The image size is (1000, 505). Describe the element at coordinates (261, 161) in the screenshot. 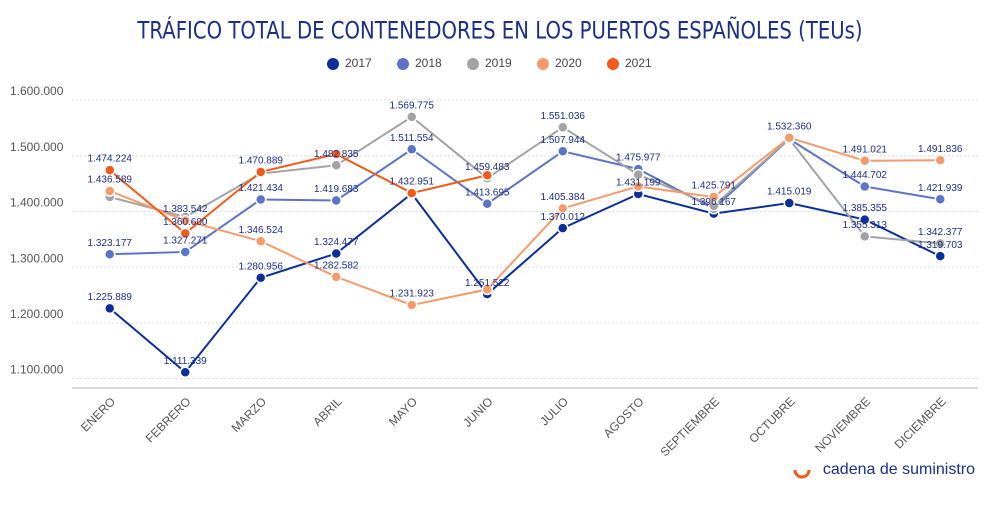

I see `data-label: 1.470.889` at that location.